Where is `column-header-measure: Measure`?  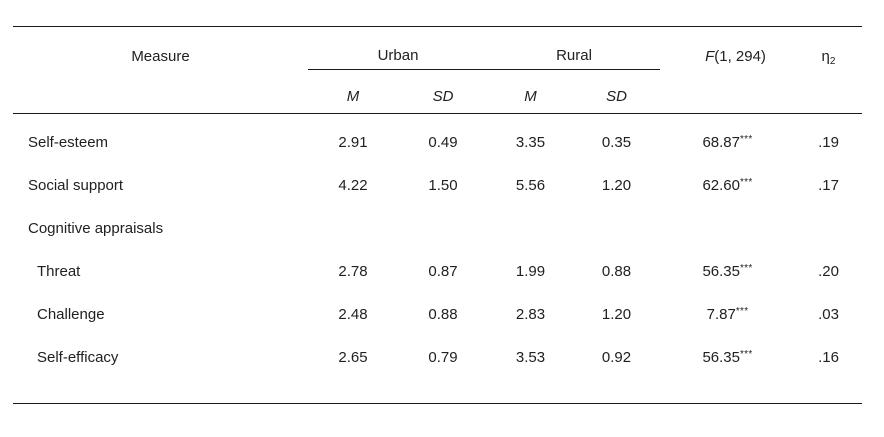
column-header-measure: Measure is located at coordinates (160, 56).